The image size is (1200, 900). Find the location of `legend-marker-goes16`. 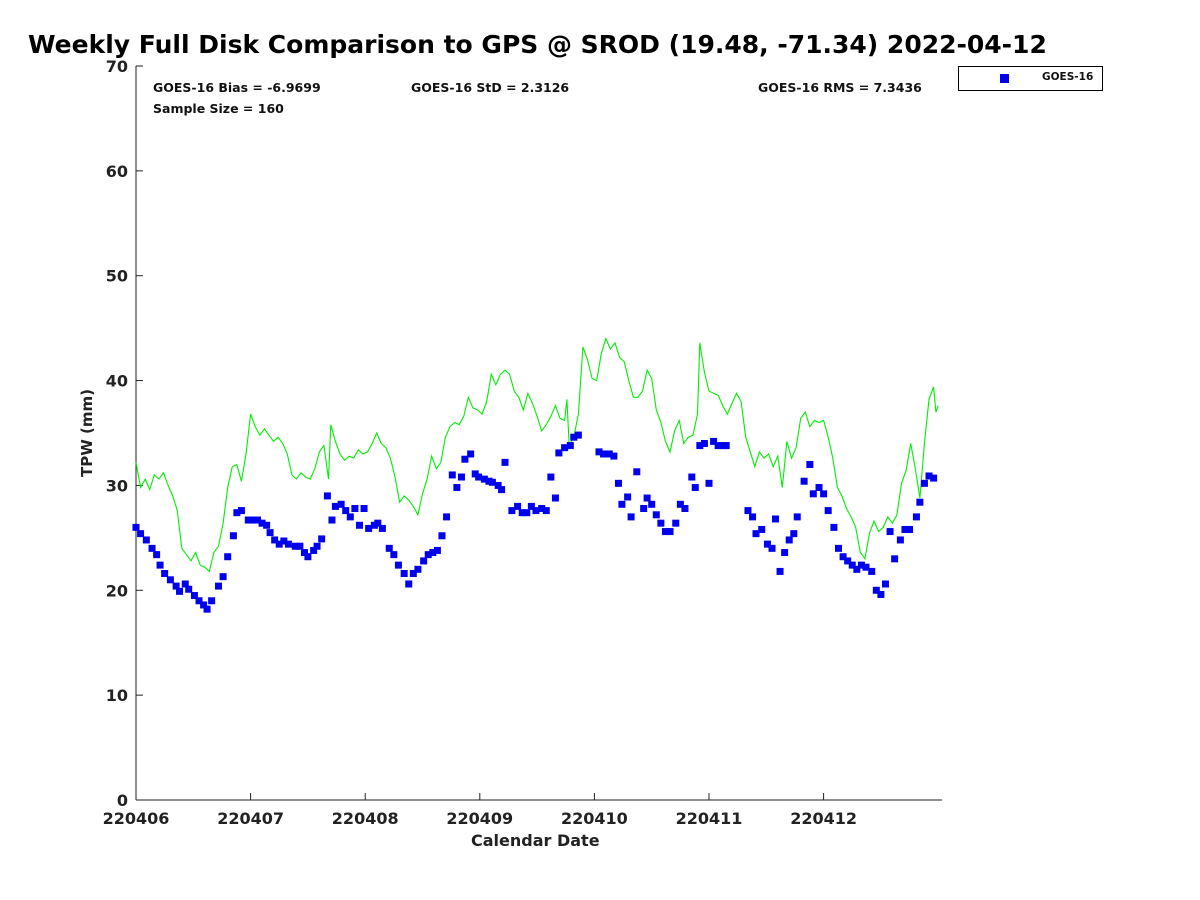

legend-marker-goes16 is located at coordinates (1004, 78).